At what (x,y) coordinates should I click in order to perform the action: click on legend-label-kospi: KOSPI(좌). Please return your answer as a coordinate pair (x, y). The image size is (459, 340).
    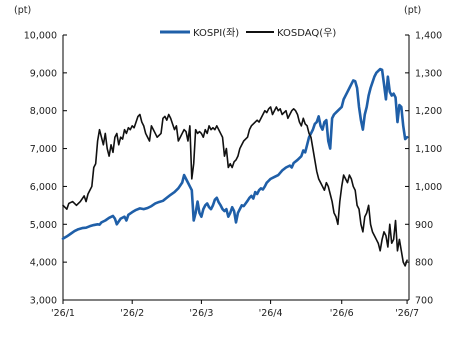
    Looking at the image, I should click on (216, 33).